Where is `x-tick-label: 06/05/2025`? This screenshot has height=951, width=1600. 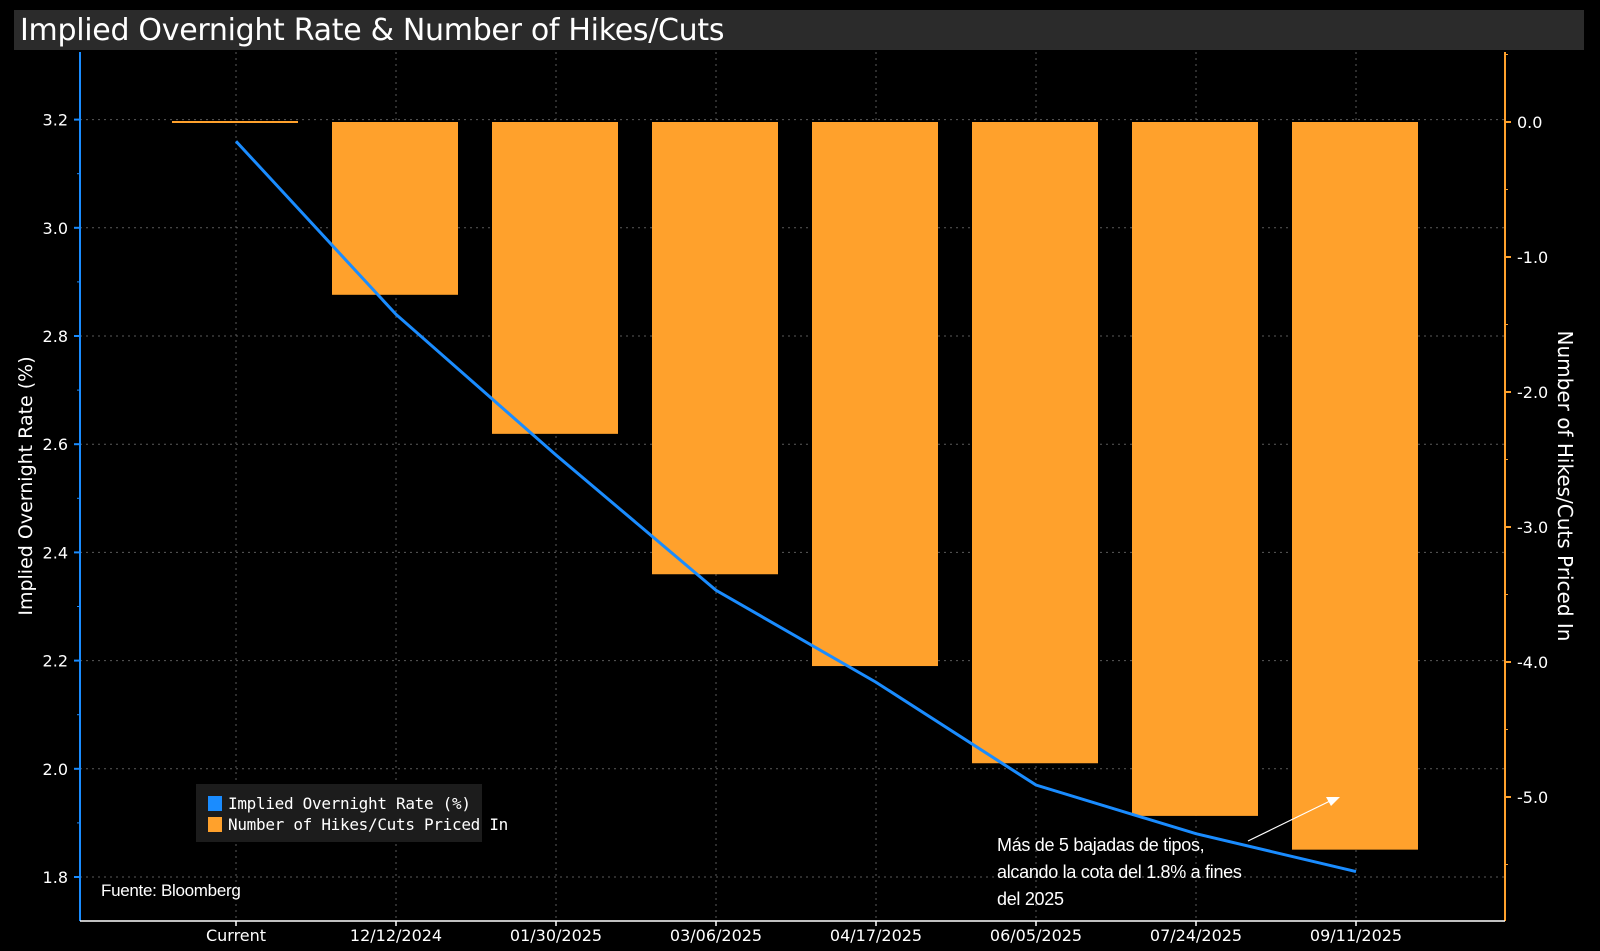 x-tick-label: 06/05/2025 is located at coordinates (1036, 935).